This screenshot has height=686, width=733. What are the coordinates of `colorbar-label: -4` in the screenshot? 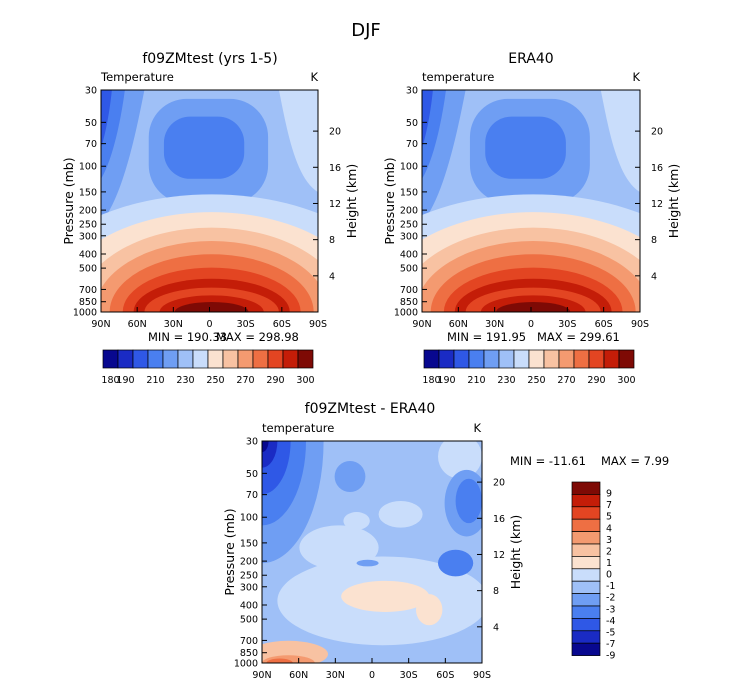 It's located at (610, 621).